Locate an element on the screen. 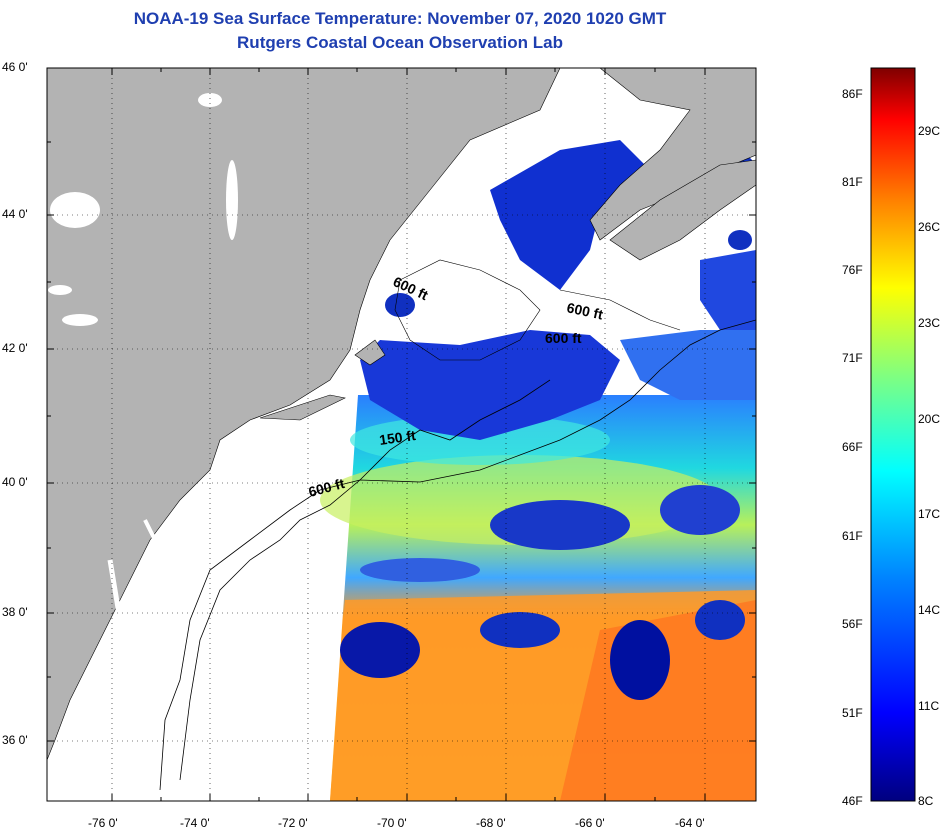 The height and width of the screenshot is (832, 944). georges-bank-water is located at coordinates (490, 385).